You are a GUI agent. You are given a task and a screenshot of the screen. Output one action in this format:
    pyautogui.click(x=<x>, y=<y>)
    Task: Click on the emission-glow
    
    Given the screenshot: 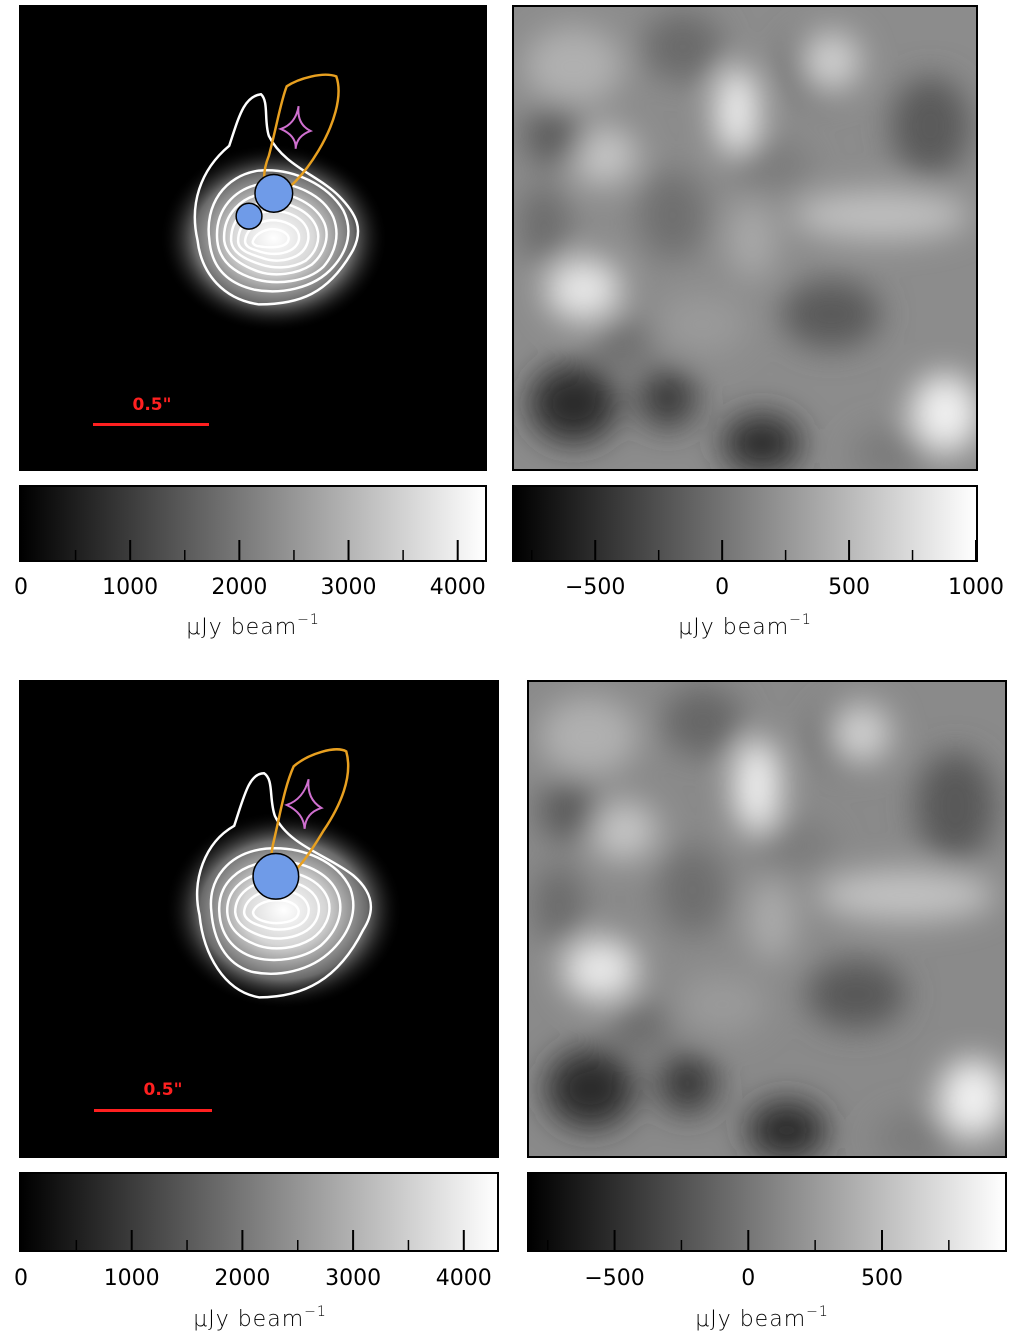 What is the action you would take?
    pyautogui.click(x=283, y=910)
    